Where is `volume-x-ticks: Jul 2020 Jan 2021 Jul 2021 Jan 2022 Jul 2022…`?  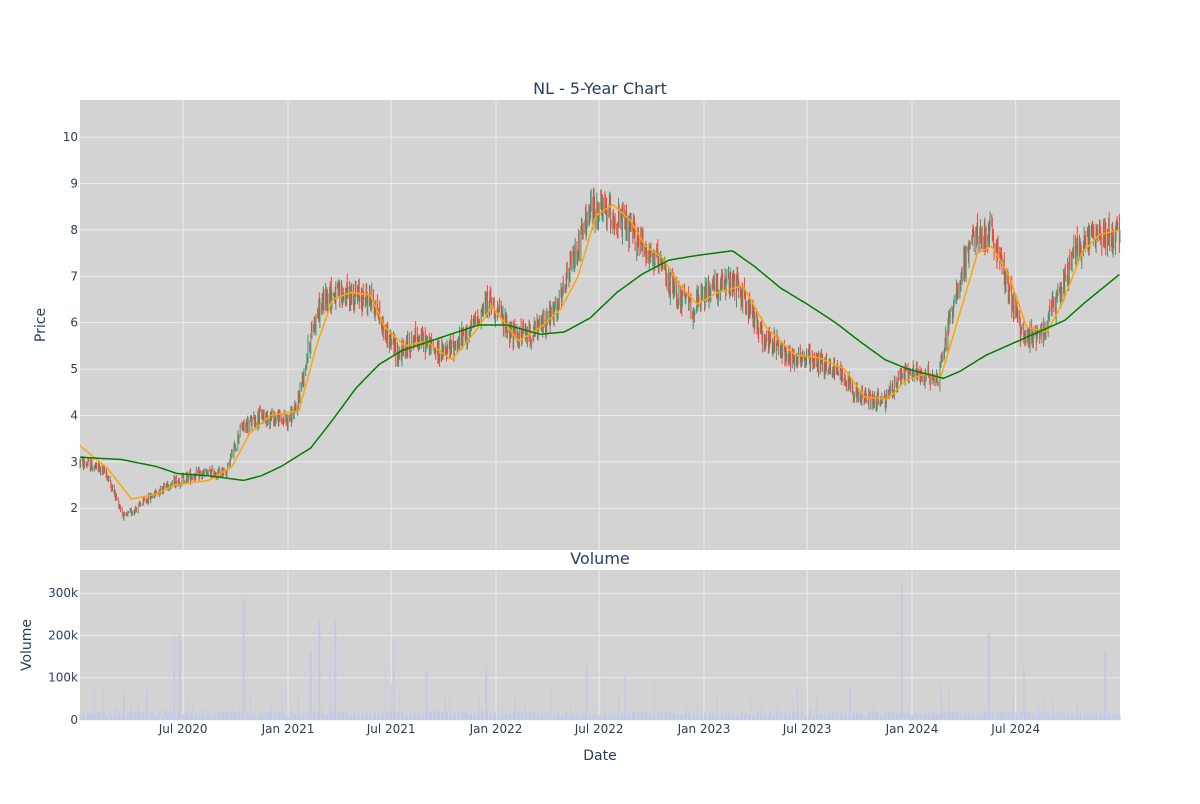
volume-x-ticks: Jul 2020 Jan 2021 Jul 2021 Jan 2022 Jul 2022… is located at coordinates (599, 729).